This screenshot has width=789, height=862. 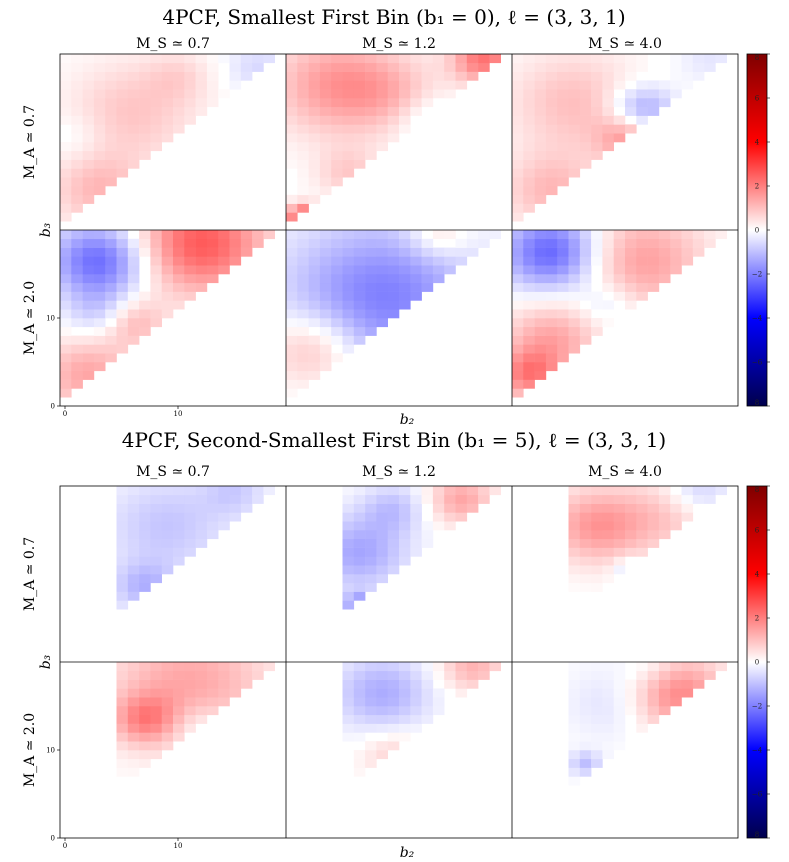 What do you see at coordinates (757, 707) in the screenshot?
I see `colorbar-tick-label: −2` at bounding box center [757, 707].